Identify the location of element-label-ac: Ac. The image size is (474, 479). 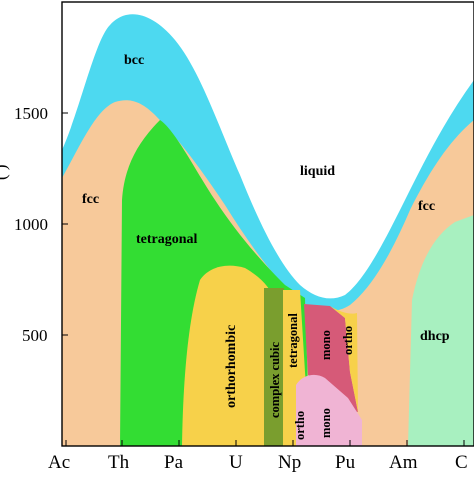
(59, 462).